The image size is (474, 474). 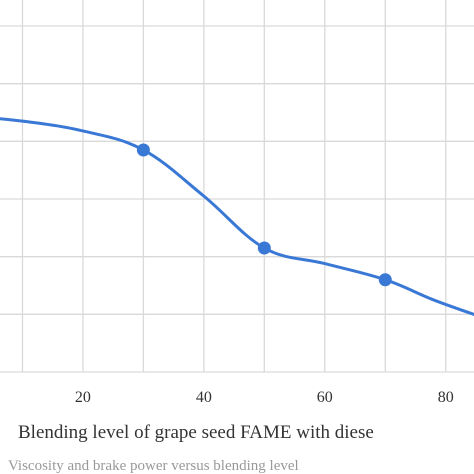 What do you see at coordinates (446, 397) in the screenshot?
I see `x-tick-label: 80` at bounding box center [446, 397].